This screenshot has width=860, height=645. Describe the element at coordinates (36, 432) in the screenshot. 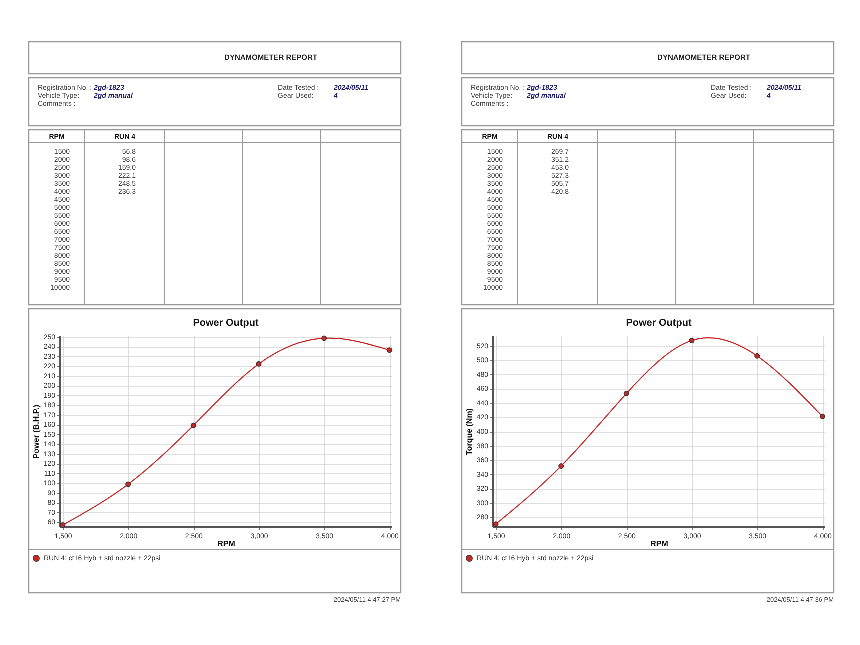

I see `y-axis-title: Power (B.H.P.)` at that location.